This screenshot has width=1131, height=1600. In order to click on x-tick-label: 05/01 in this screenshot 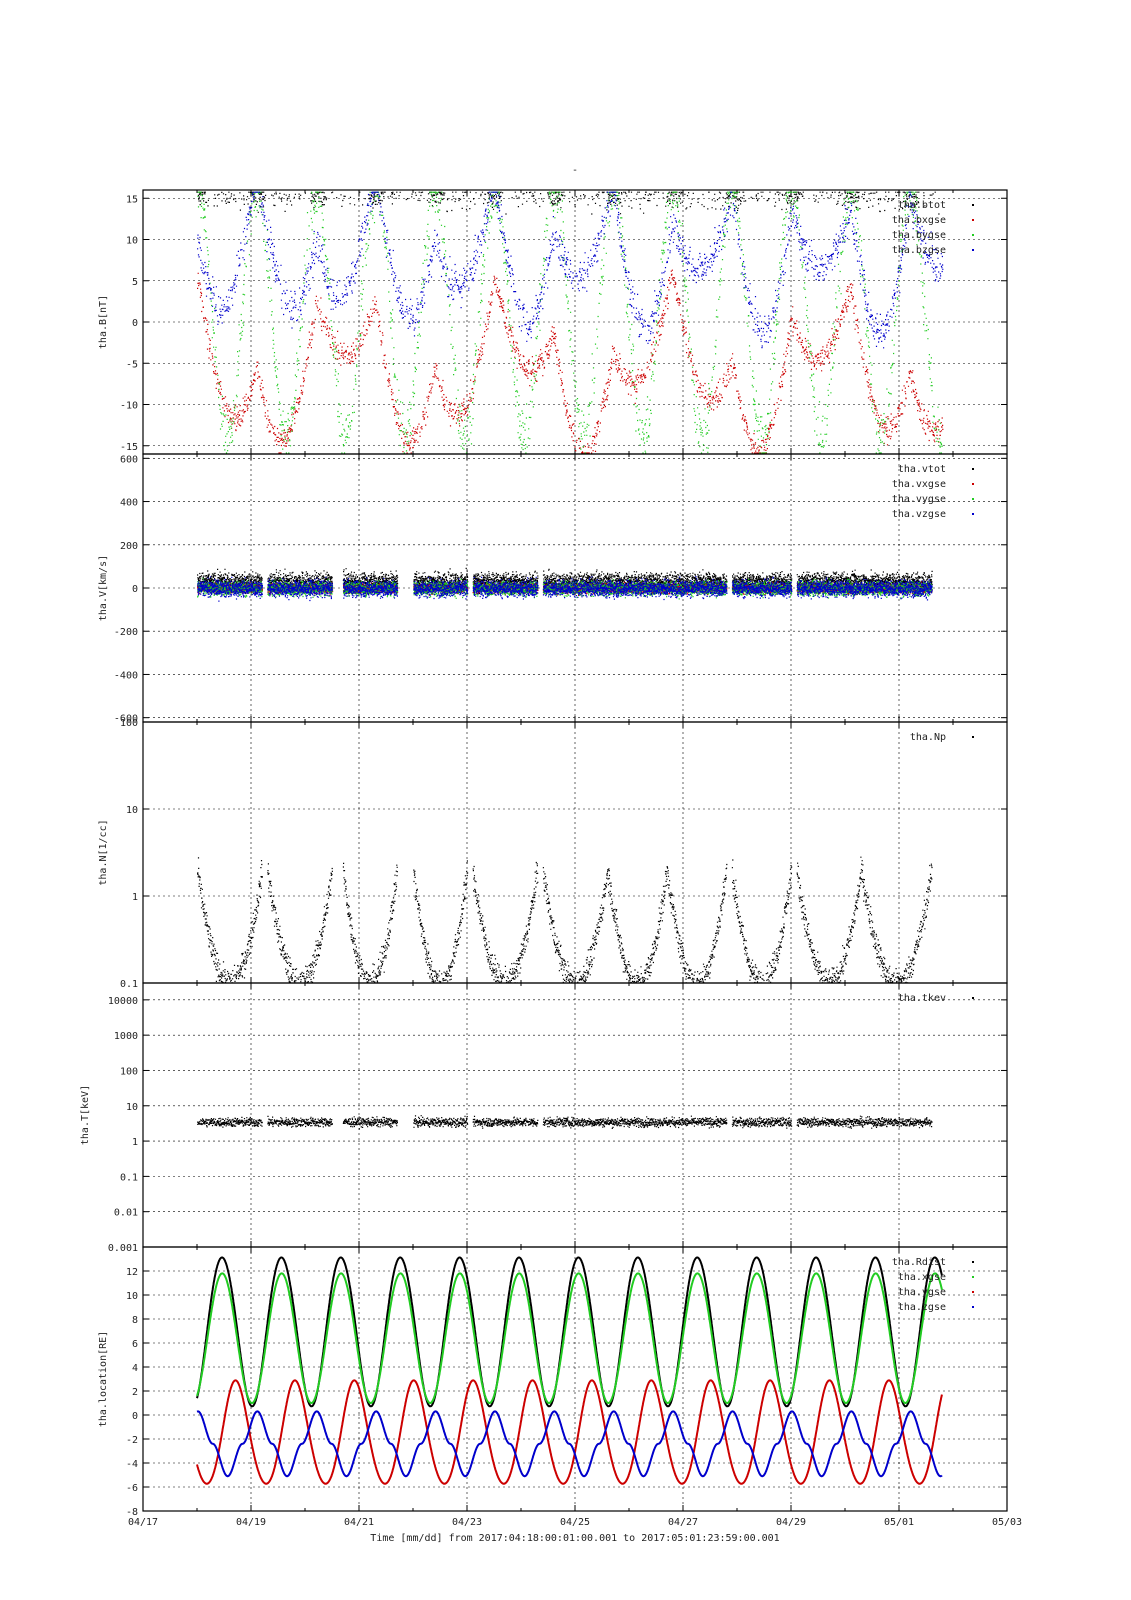, I will do `click(899, 1522)`.